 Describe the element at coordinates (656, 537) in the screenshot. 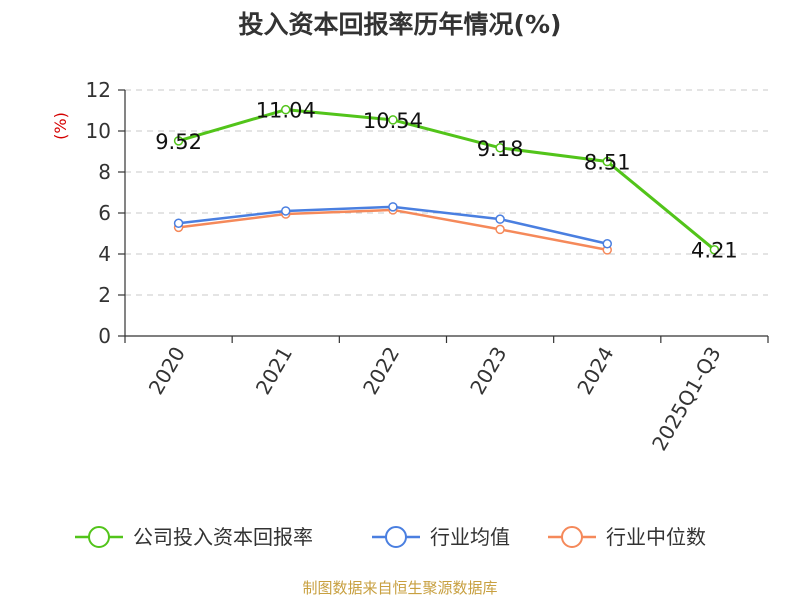

I see `legend-label: 行业中位数` at that location.